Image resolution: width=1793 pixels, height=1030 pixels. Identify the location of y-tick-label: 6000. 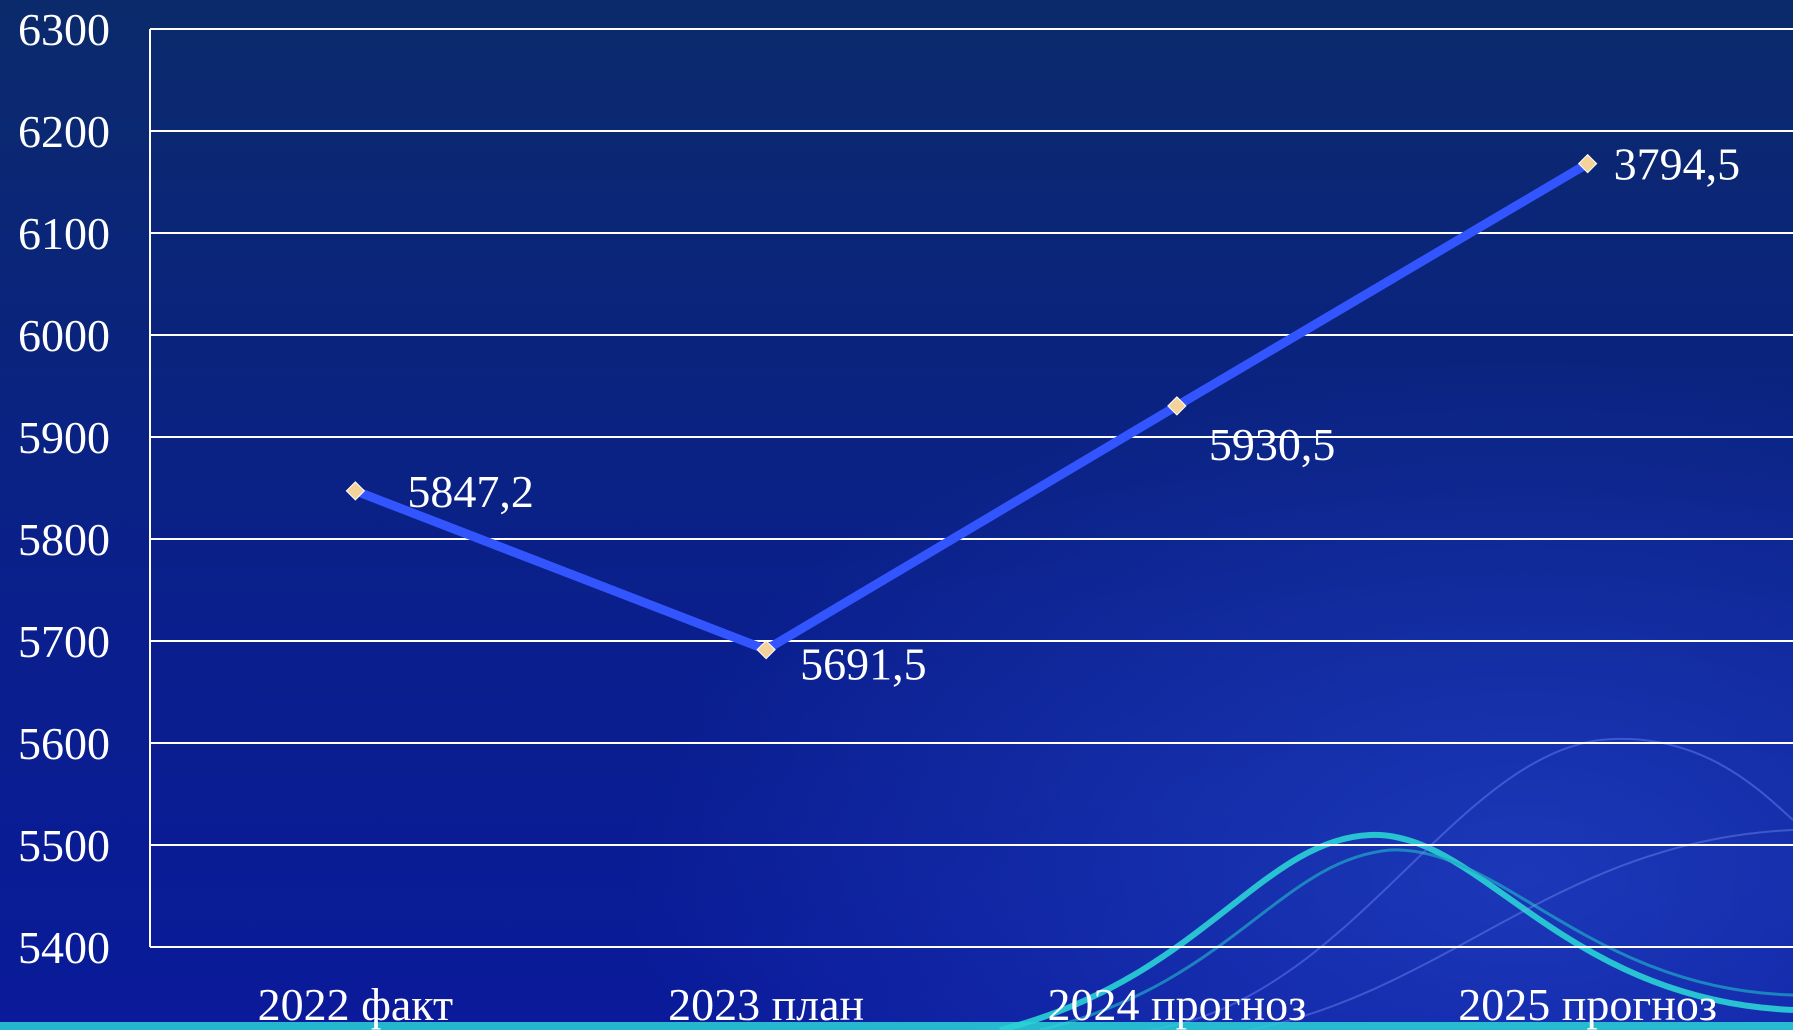
(64, 335).